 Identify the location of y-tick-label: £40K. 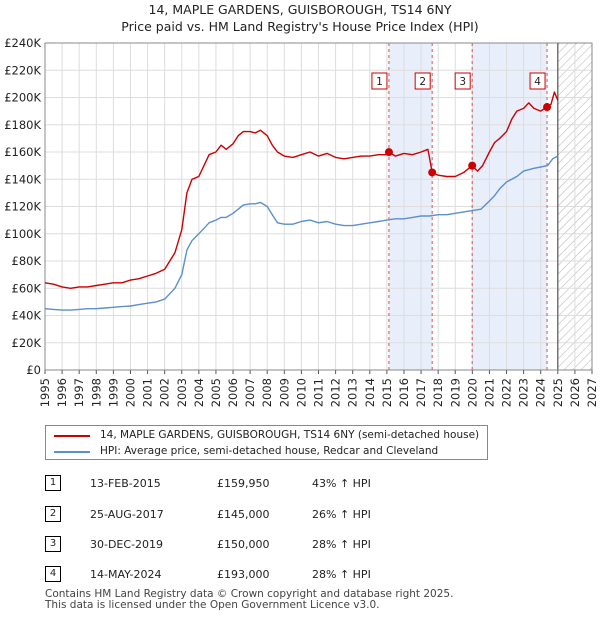
(27, 316).